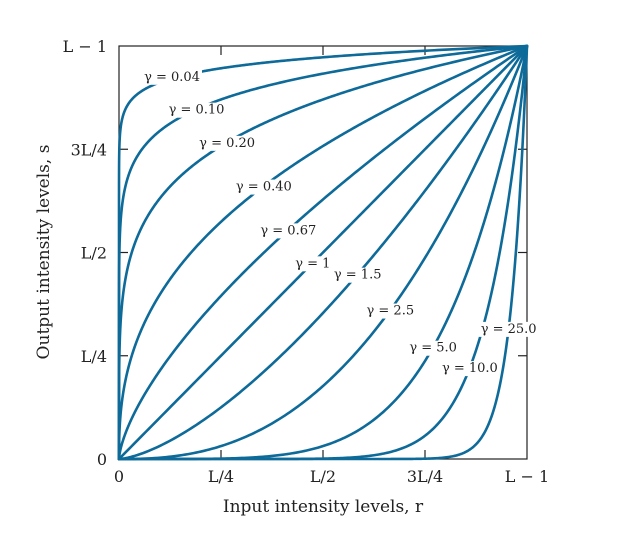  What do you see at coordinates (323, 507) in the screenshot?
I see `x-axis-title: Input intensity levels, r` at bounding box center [323, 507].